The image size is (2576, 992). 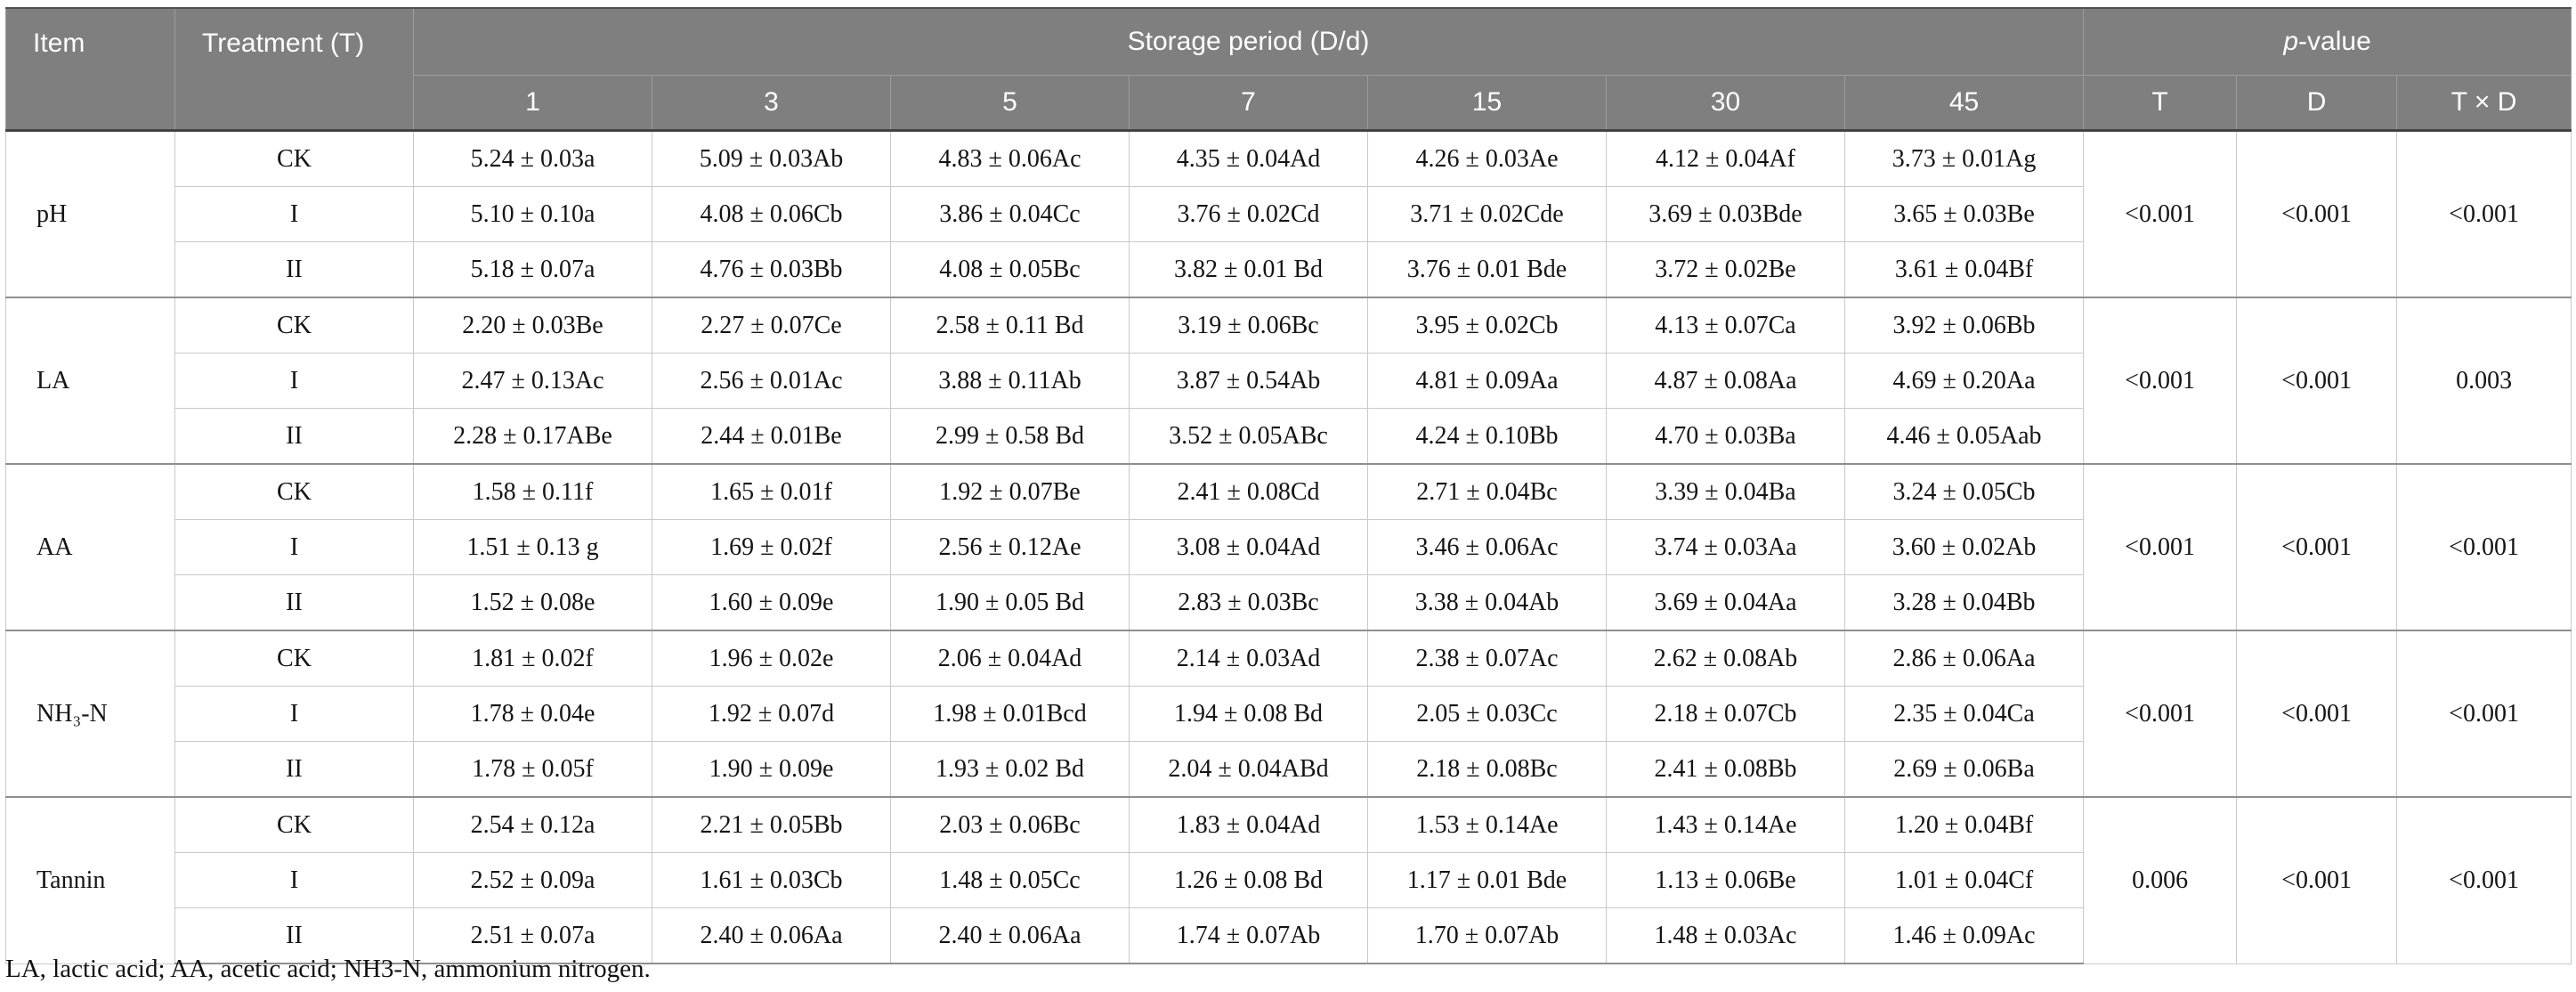 What do you see at coordinates (532, 658) in the screenshot?
I see `value-cell: 1.81 ± 0.02f` at bounding box center [532, 658].